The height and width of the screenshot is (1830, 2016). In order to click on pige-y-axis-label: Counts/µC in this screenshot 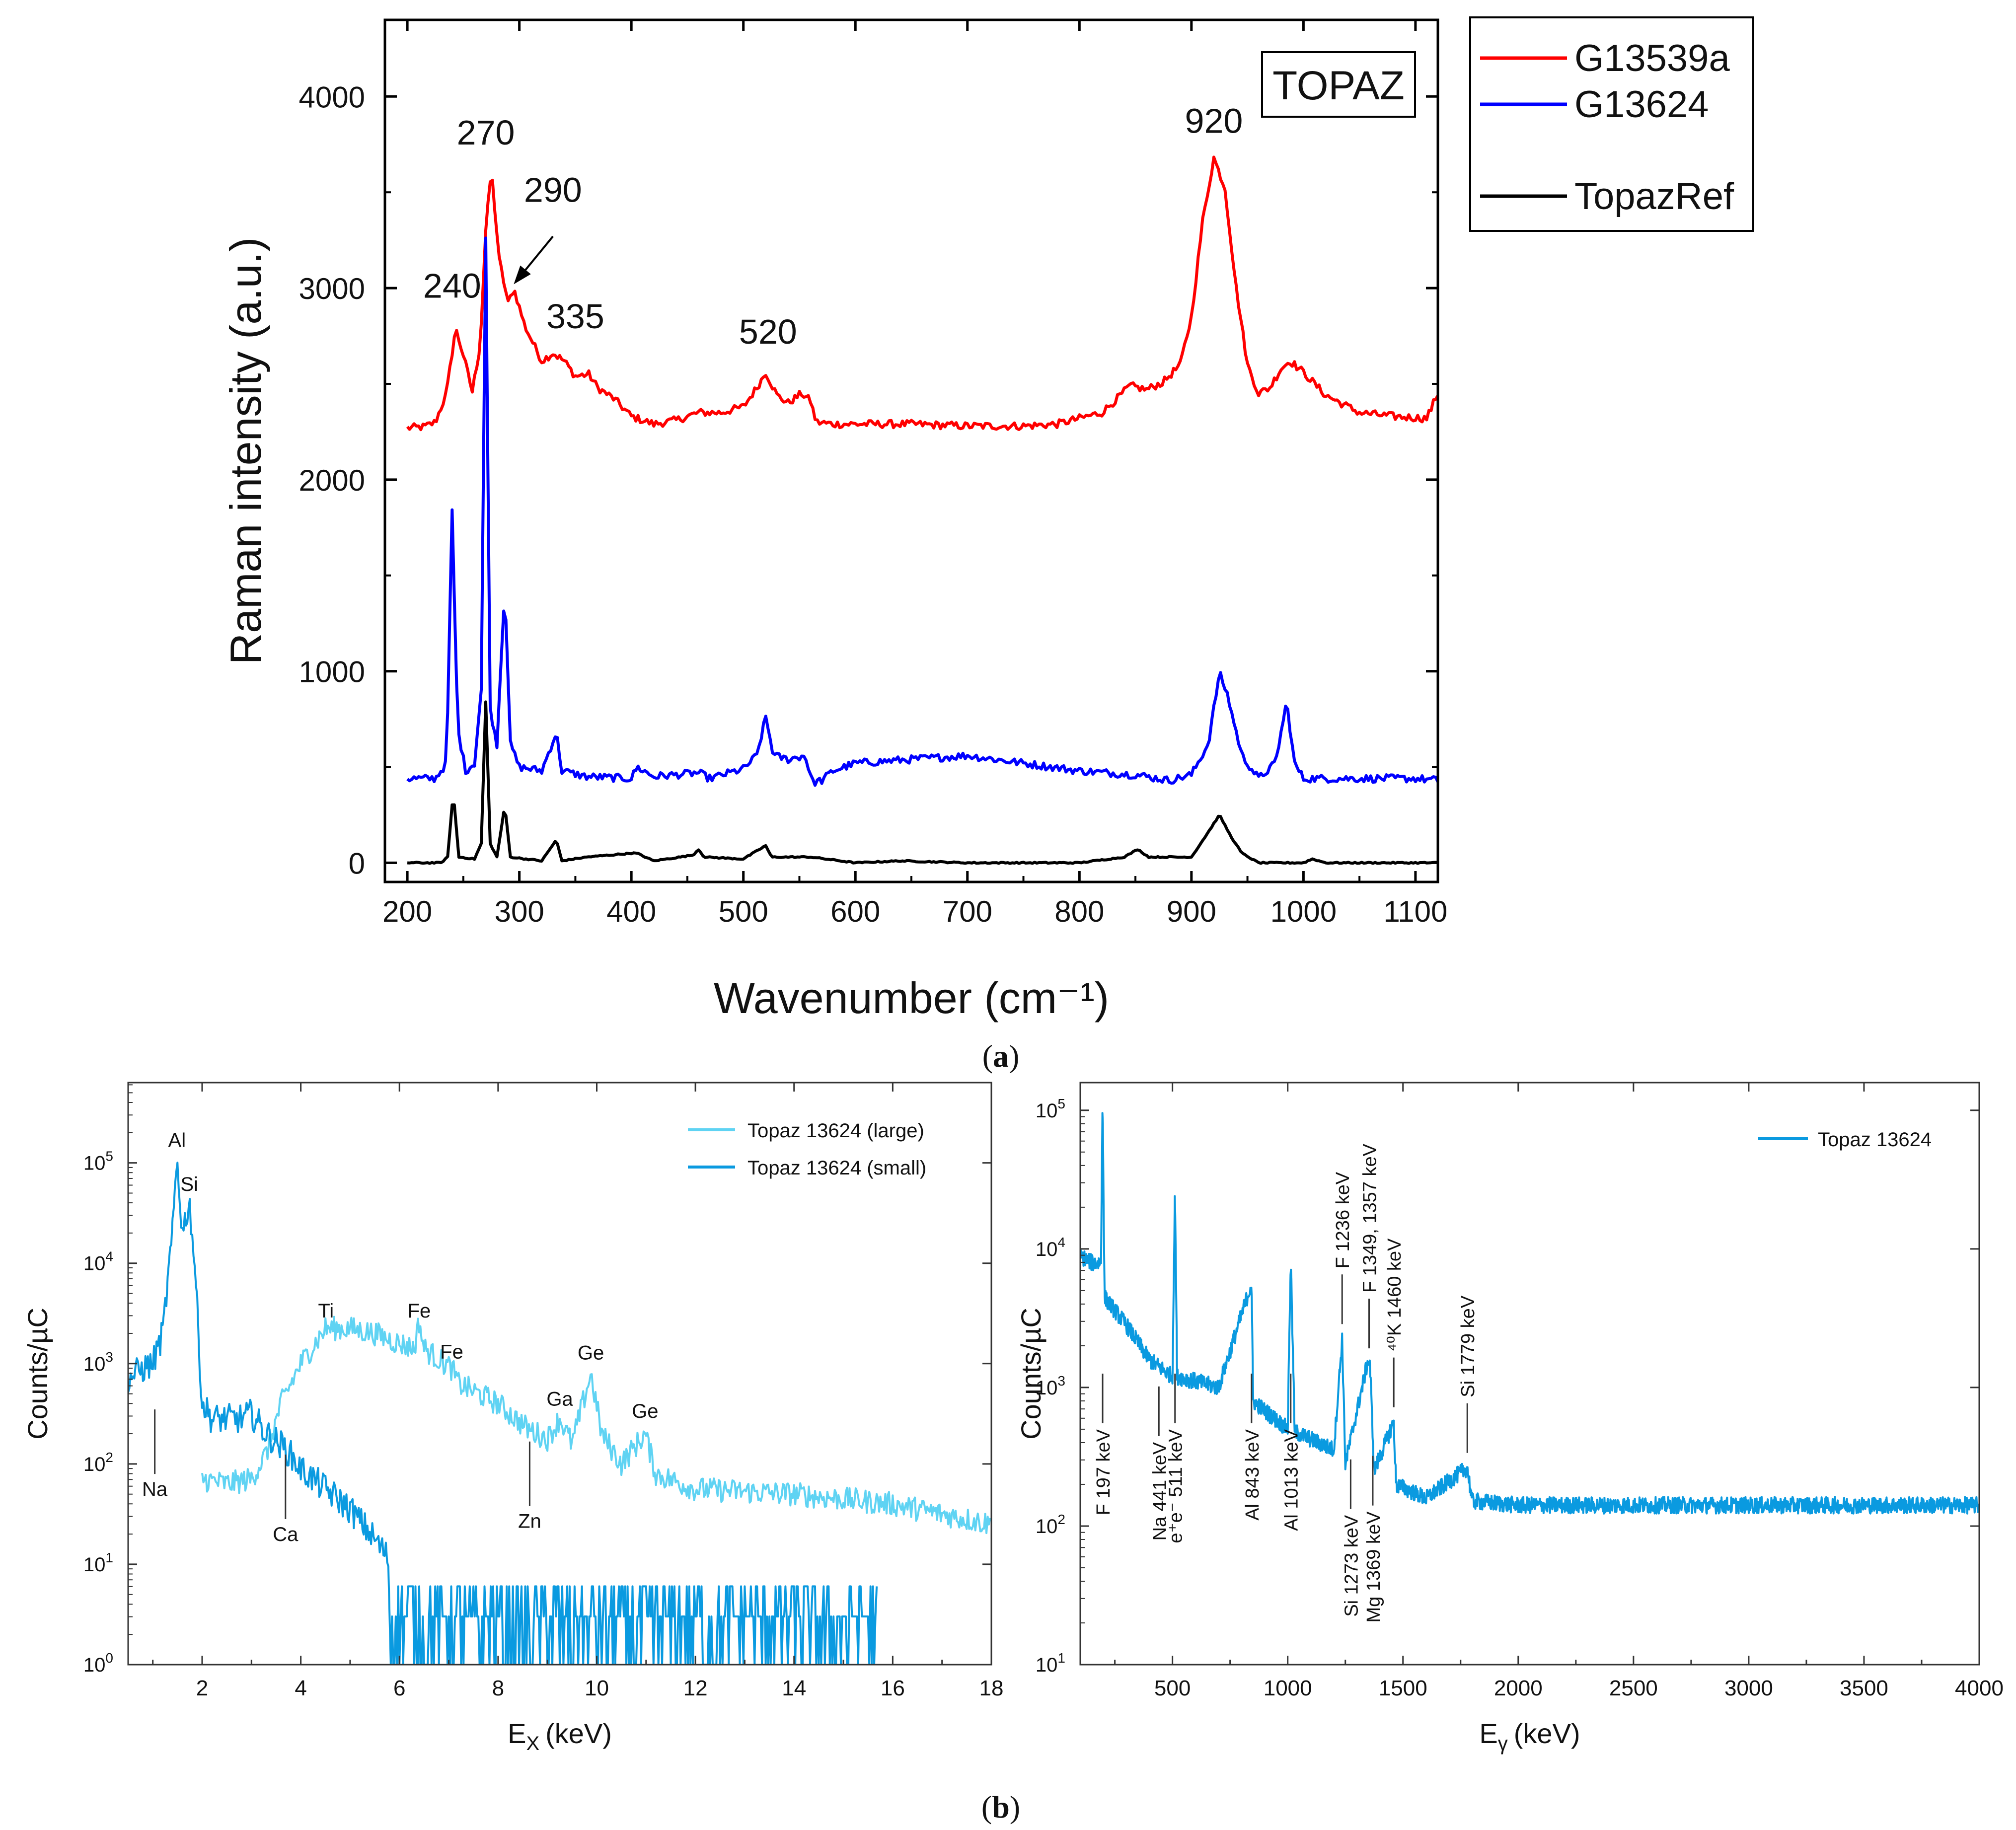, I will do `click(1030, 1374)`.